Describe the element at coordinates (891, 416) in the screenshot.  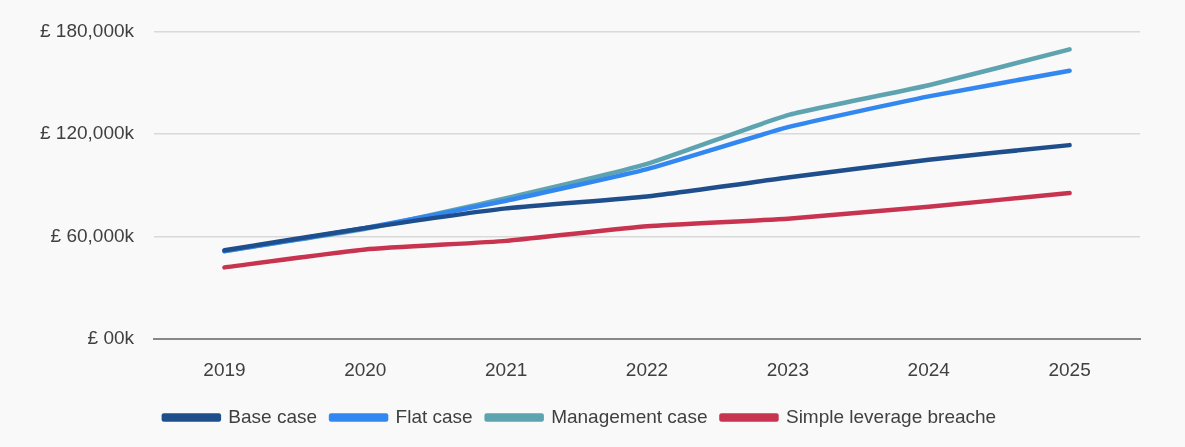
I see `legend-label: Simple leverage breache` at that location.